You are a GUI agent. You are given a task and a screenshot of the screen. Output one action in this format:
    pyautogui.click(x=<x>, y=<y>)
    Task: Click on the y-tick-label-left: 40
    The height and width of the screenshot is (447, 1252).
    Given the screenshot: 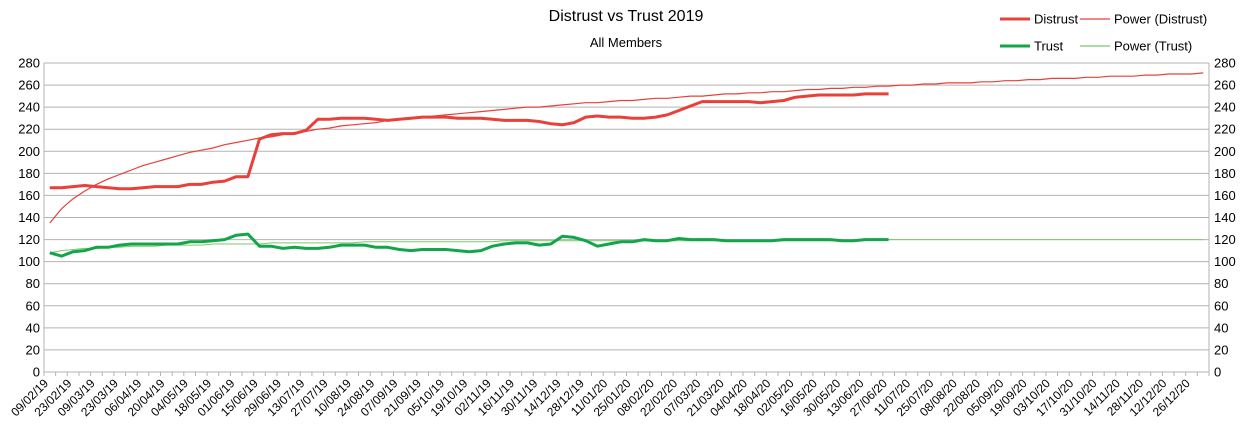 What is the action you would take?
    pyautogui.click(x=33, y=327)
    